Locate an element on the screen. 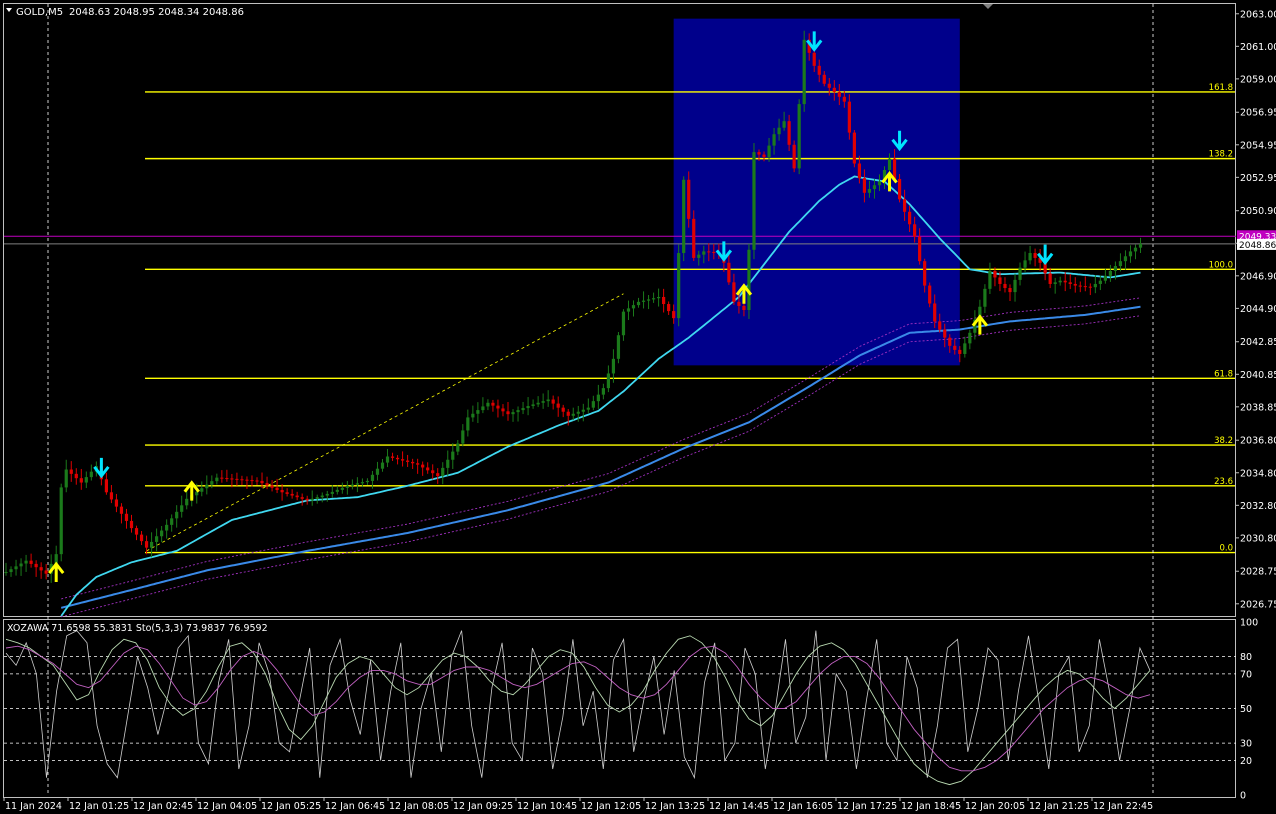 The image size is (1276, 814). time-axis-label: 12 Jan 02:45 is located at coordinates (163, 806).